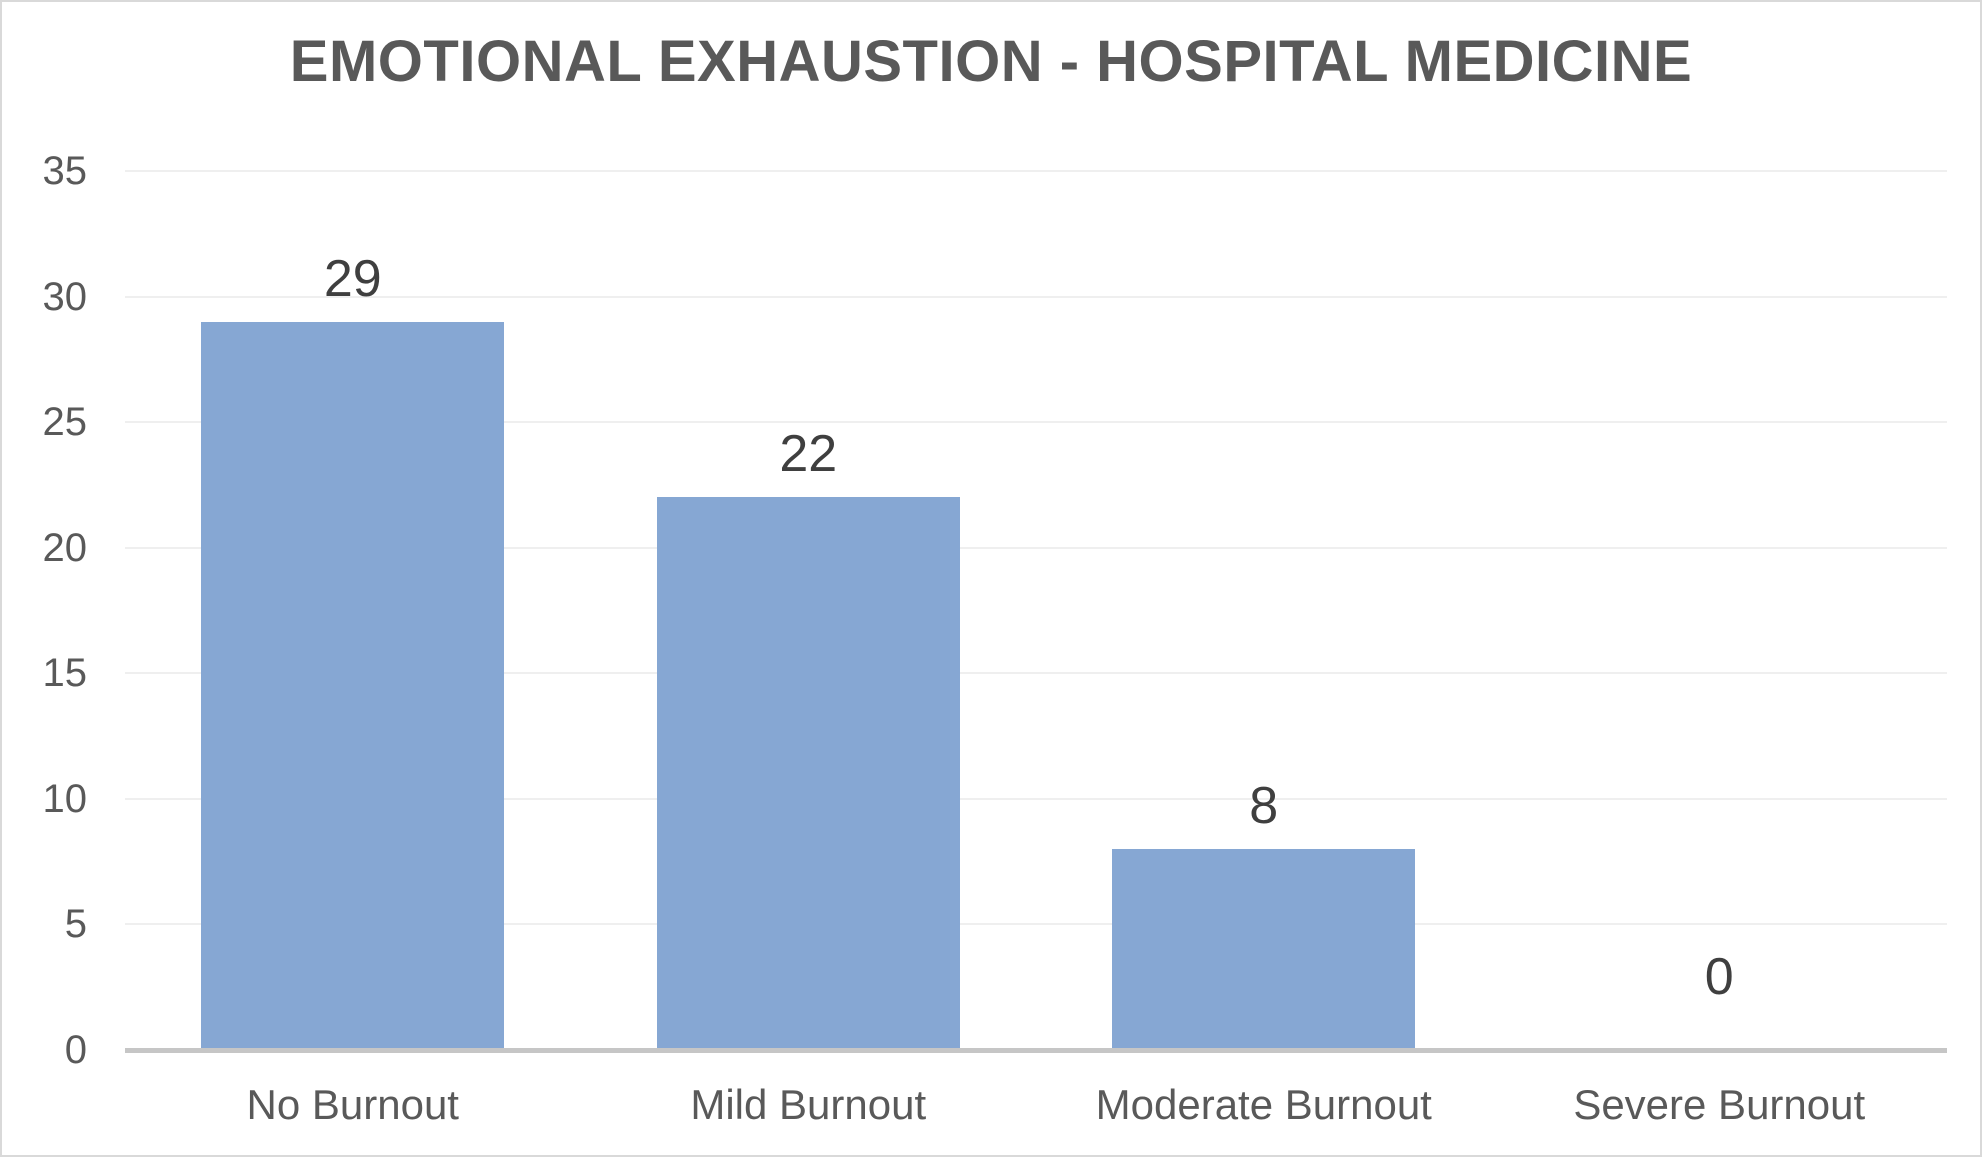  Describe the element at coordinates (65, 547) in the screenshot. I see `y-tick-label: 20` at that location.